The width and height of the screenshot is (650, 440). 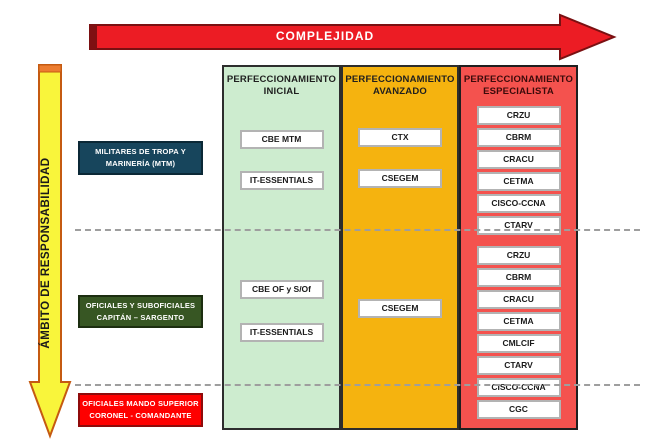 I want to click on responsibility-arrow-shape, so click(x=50, y=251).